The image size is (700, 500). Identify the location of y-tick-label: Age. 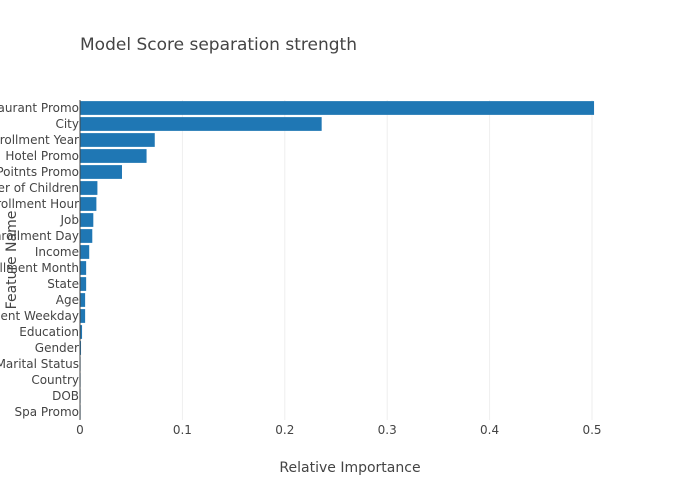
(67, 300).